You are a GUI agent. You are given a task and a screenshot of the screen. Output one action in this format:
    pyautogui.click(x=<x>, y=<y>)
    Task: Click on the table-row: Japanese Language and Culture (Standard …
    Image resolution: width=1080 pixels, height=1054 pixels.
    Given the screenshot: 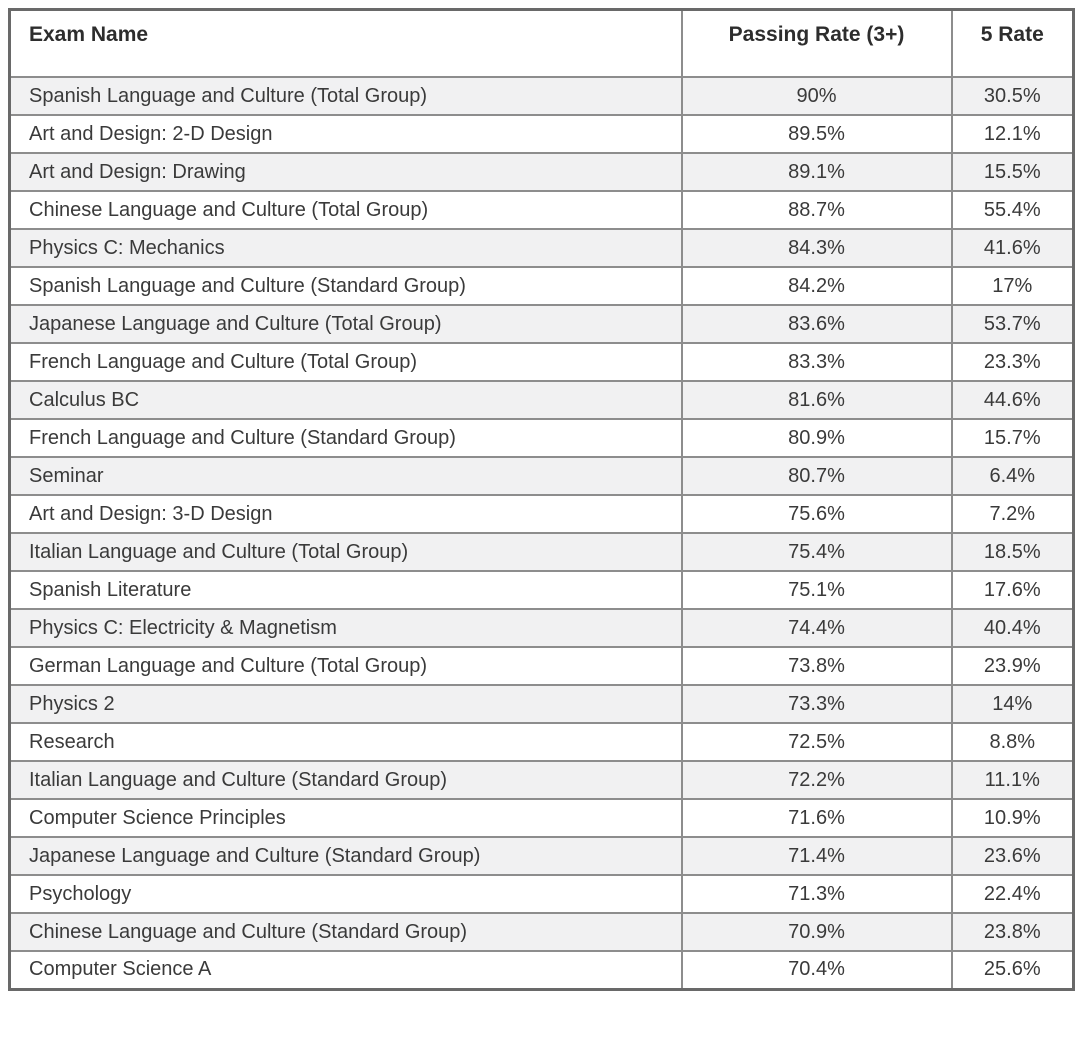 What is the action you would take?
    pyautogui.click(x=541, y=856)
    